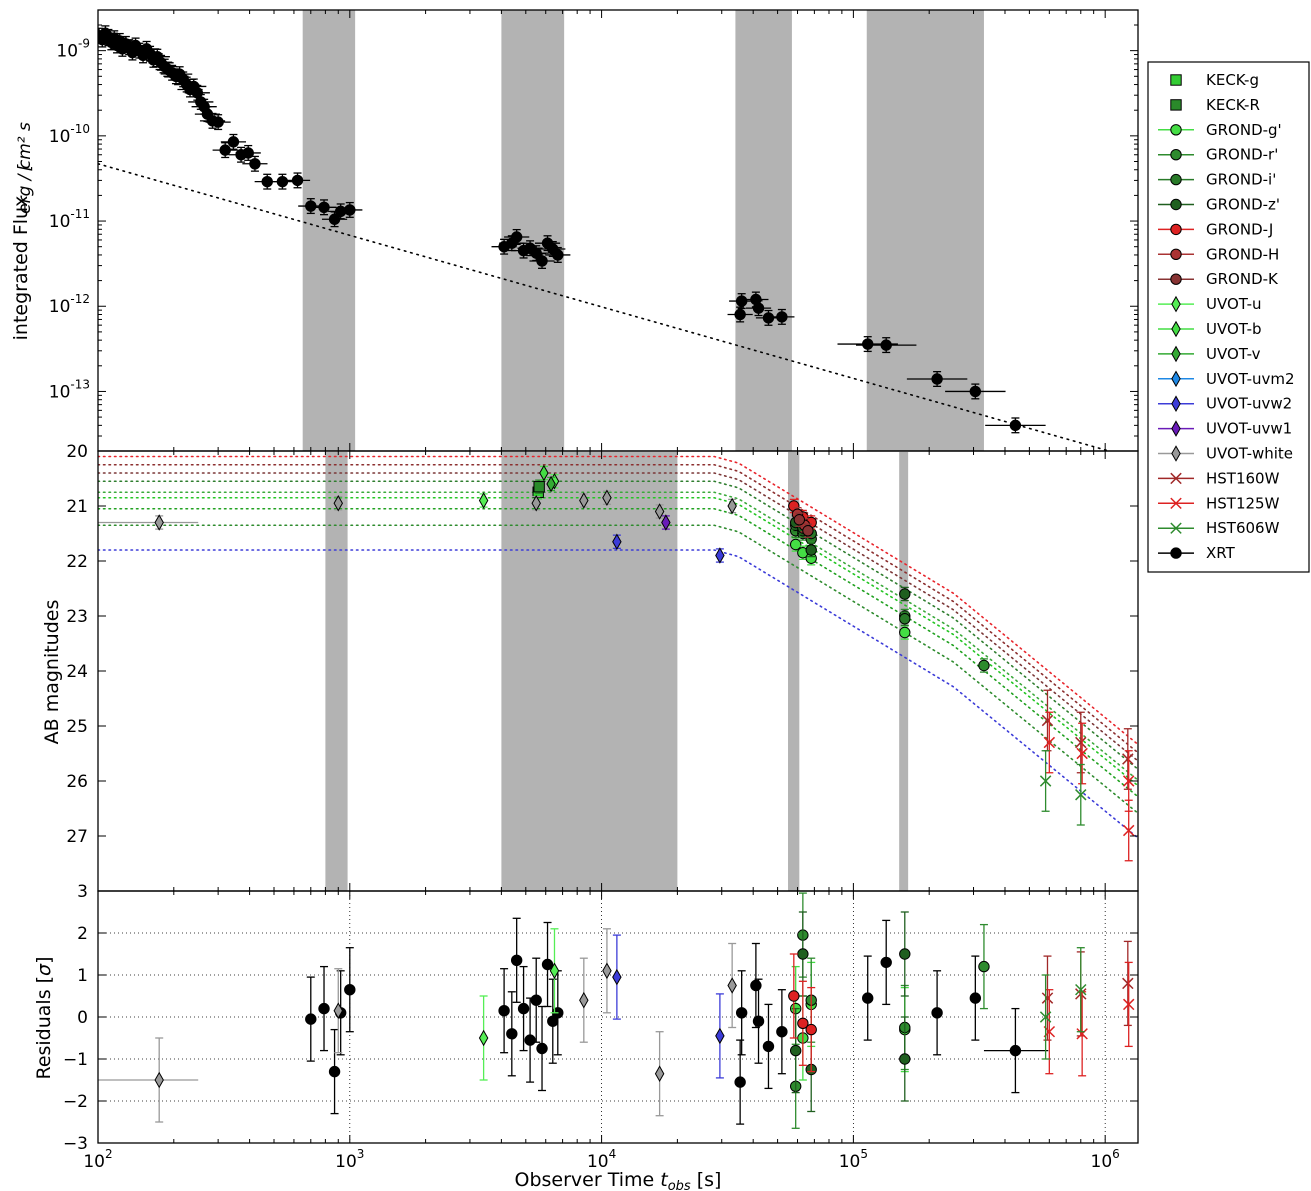  I want to click on res-uvot-white-point-1-group, so click(338, 1011).